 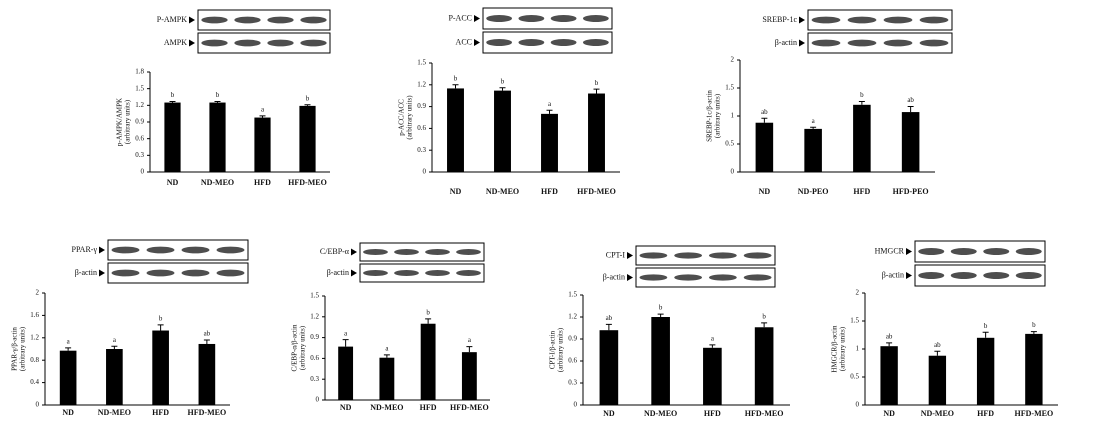 What do you see at coordinates (421, 84) in the screenshot?
I see `y-tick-label: 1.2` at bounding box center [421, 84].